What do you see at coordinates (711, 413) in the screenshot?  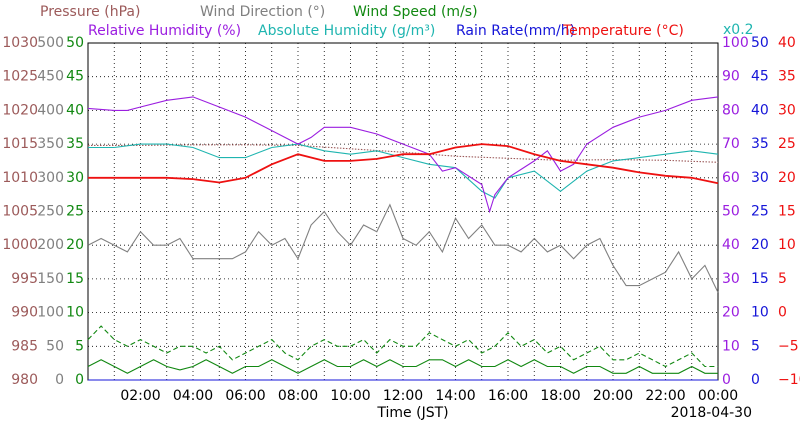 I see `date-label: 2018-04-30` at bounding box center [711, 413].